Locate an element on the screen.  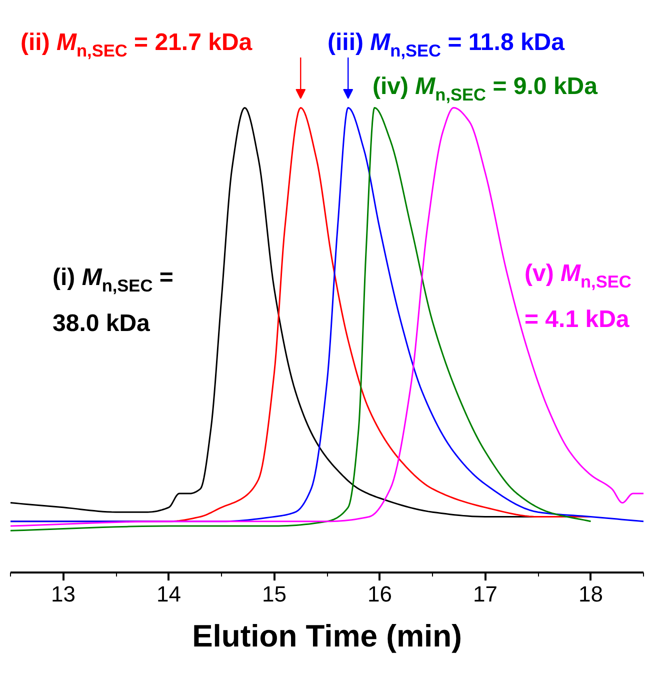
x-tick-label: 15 is located at coordinates (274, 594).